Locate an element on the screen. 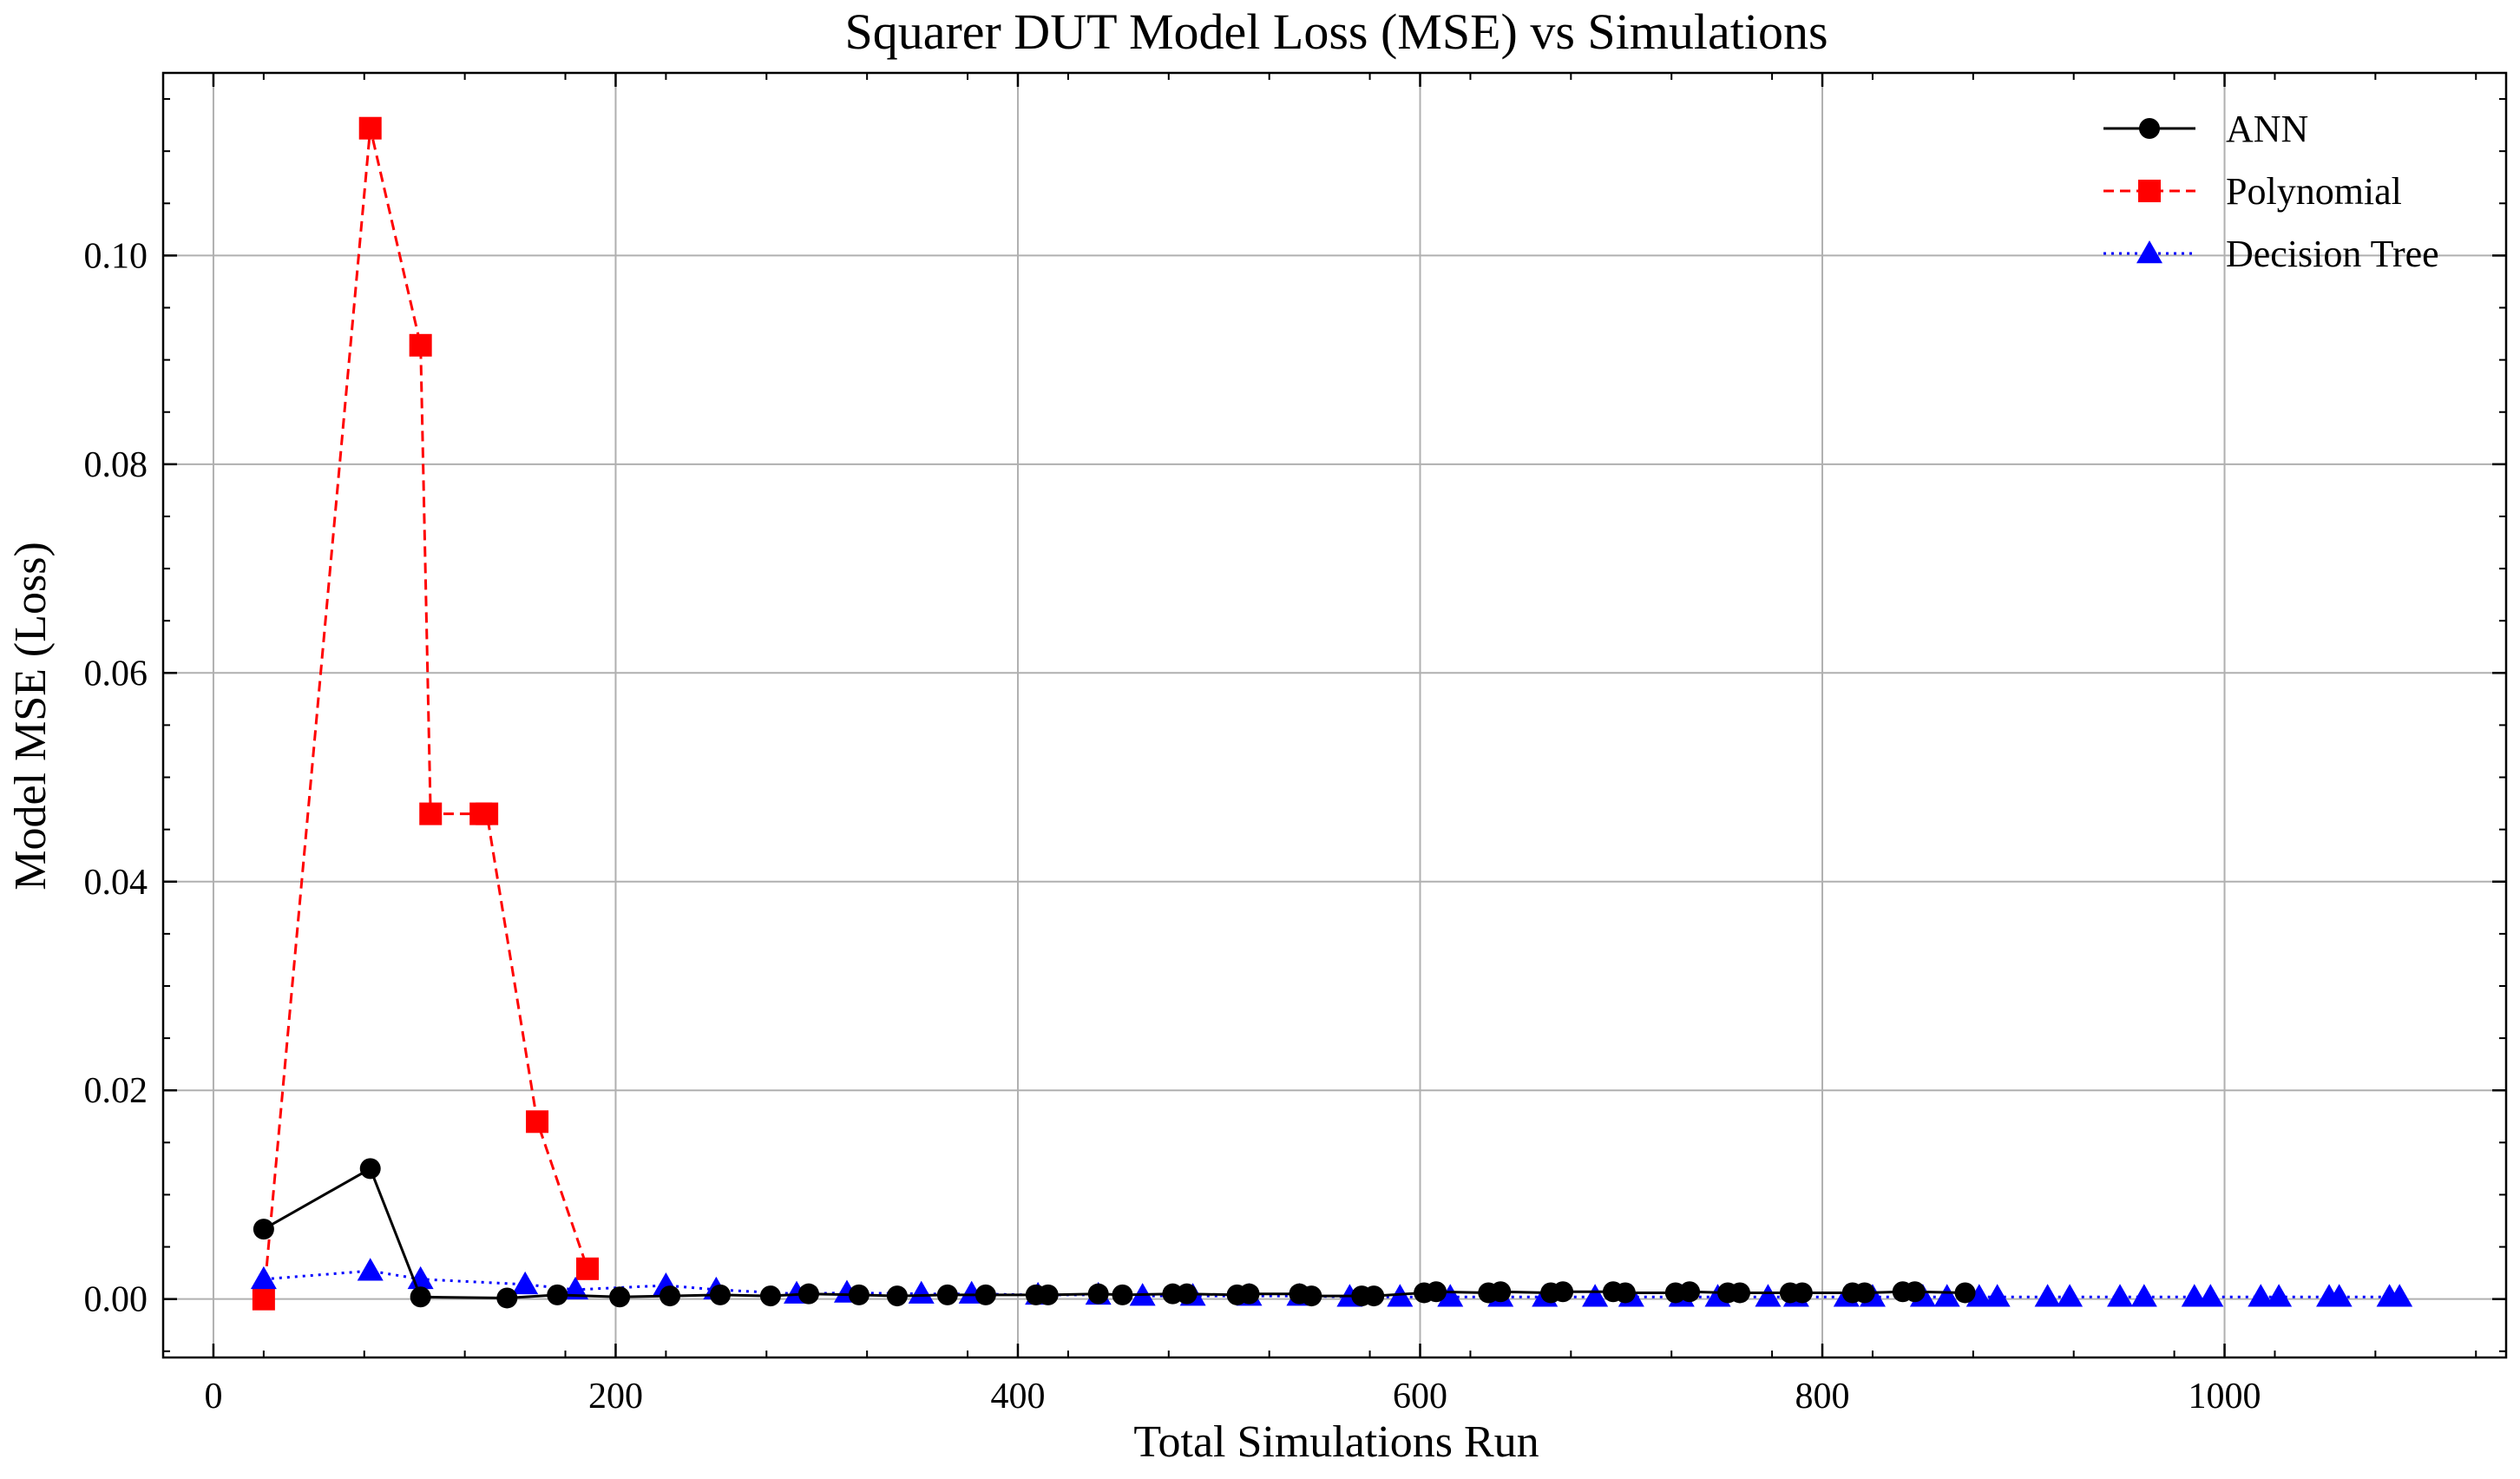 The image size is (2520, 1479). x-tick-label: 400 is located at coordinates (1017, 1397).